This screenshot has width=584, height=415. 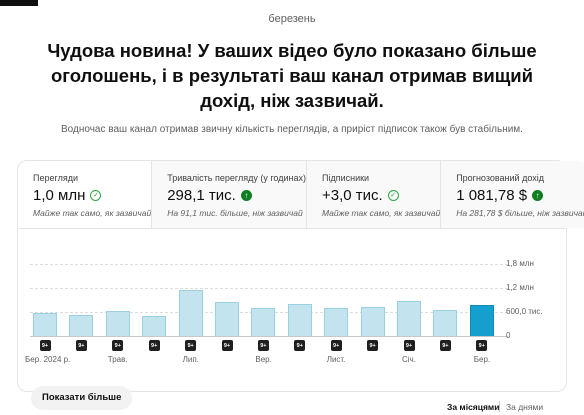 I want to click on y-tick-label: 600,0 тис., so click(x=524, y=311).